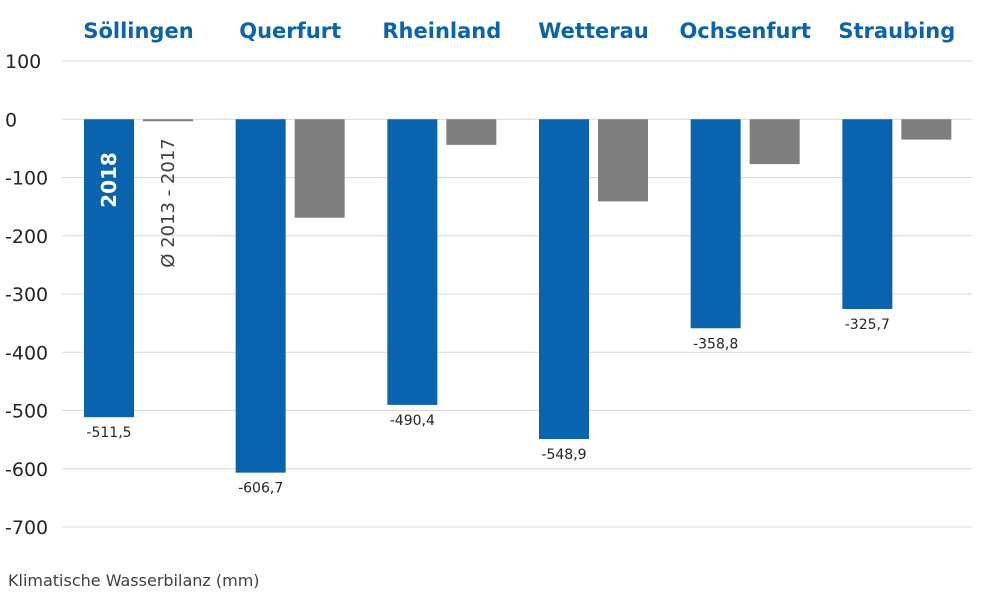  Describe the element at coordinates (744, 31) in the screenshot. I see `category-label: Ochsenfurt` at that location.